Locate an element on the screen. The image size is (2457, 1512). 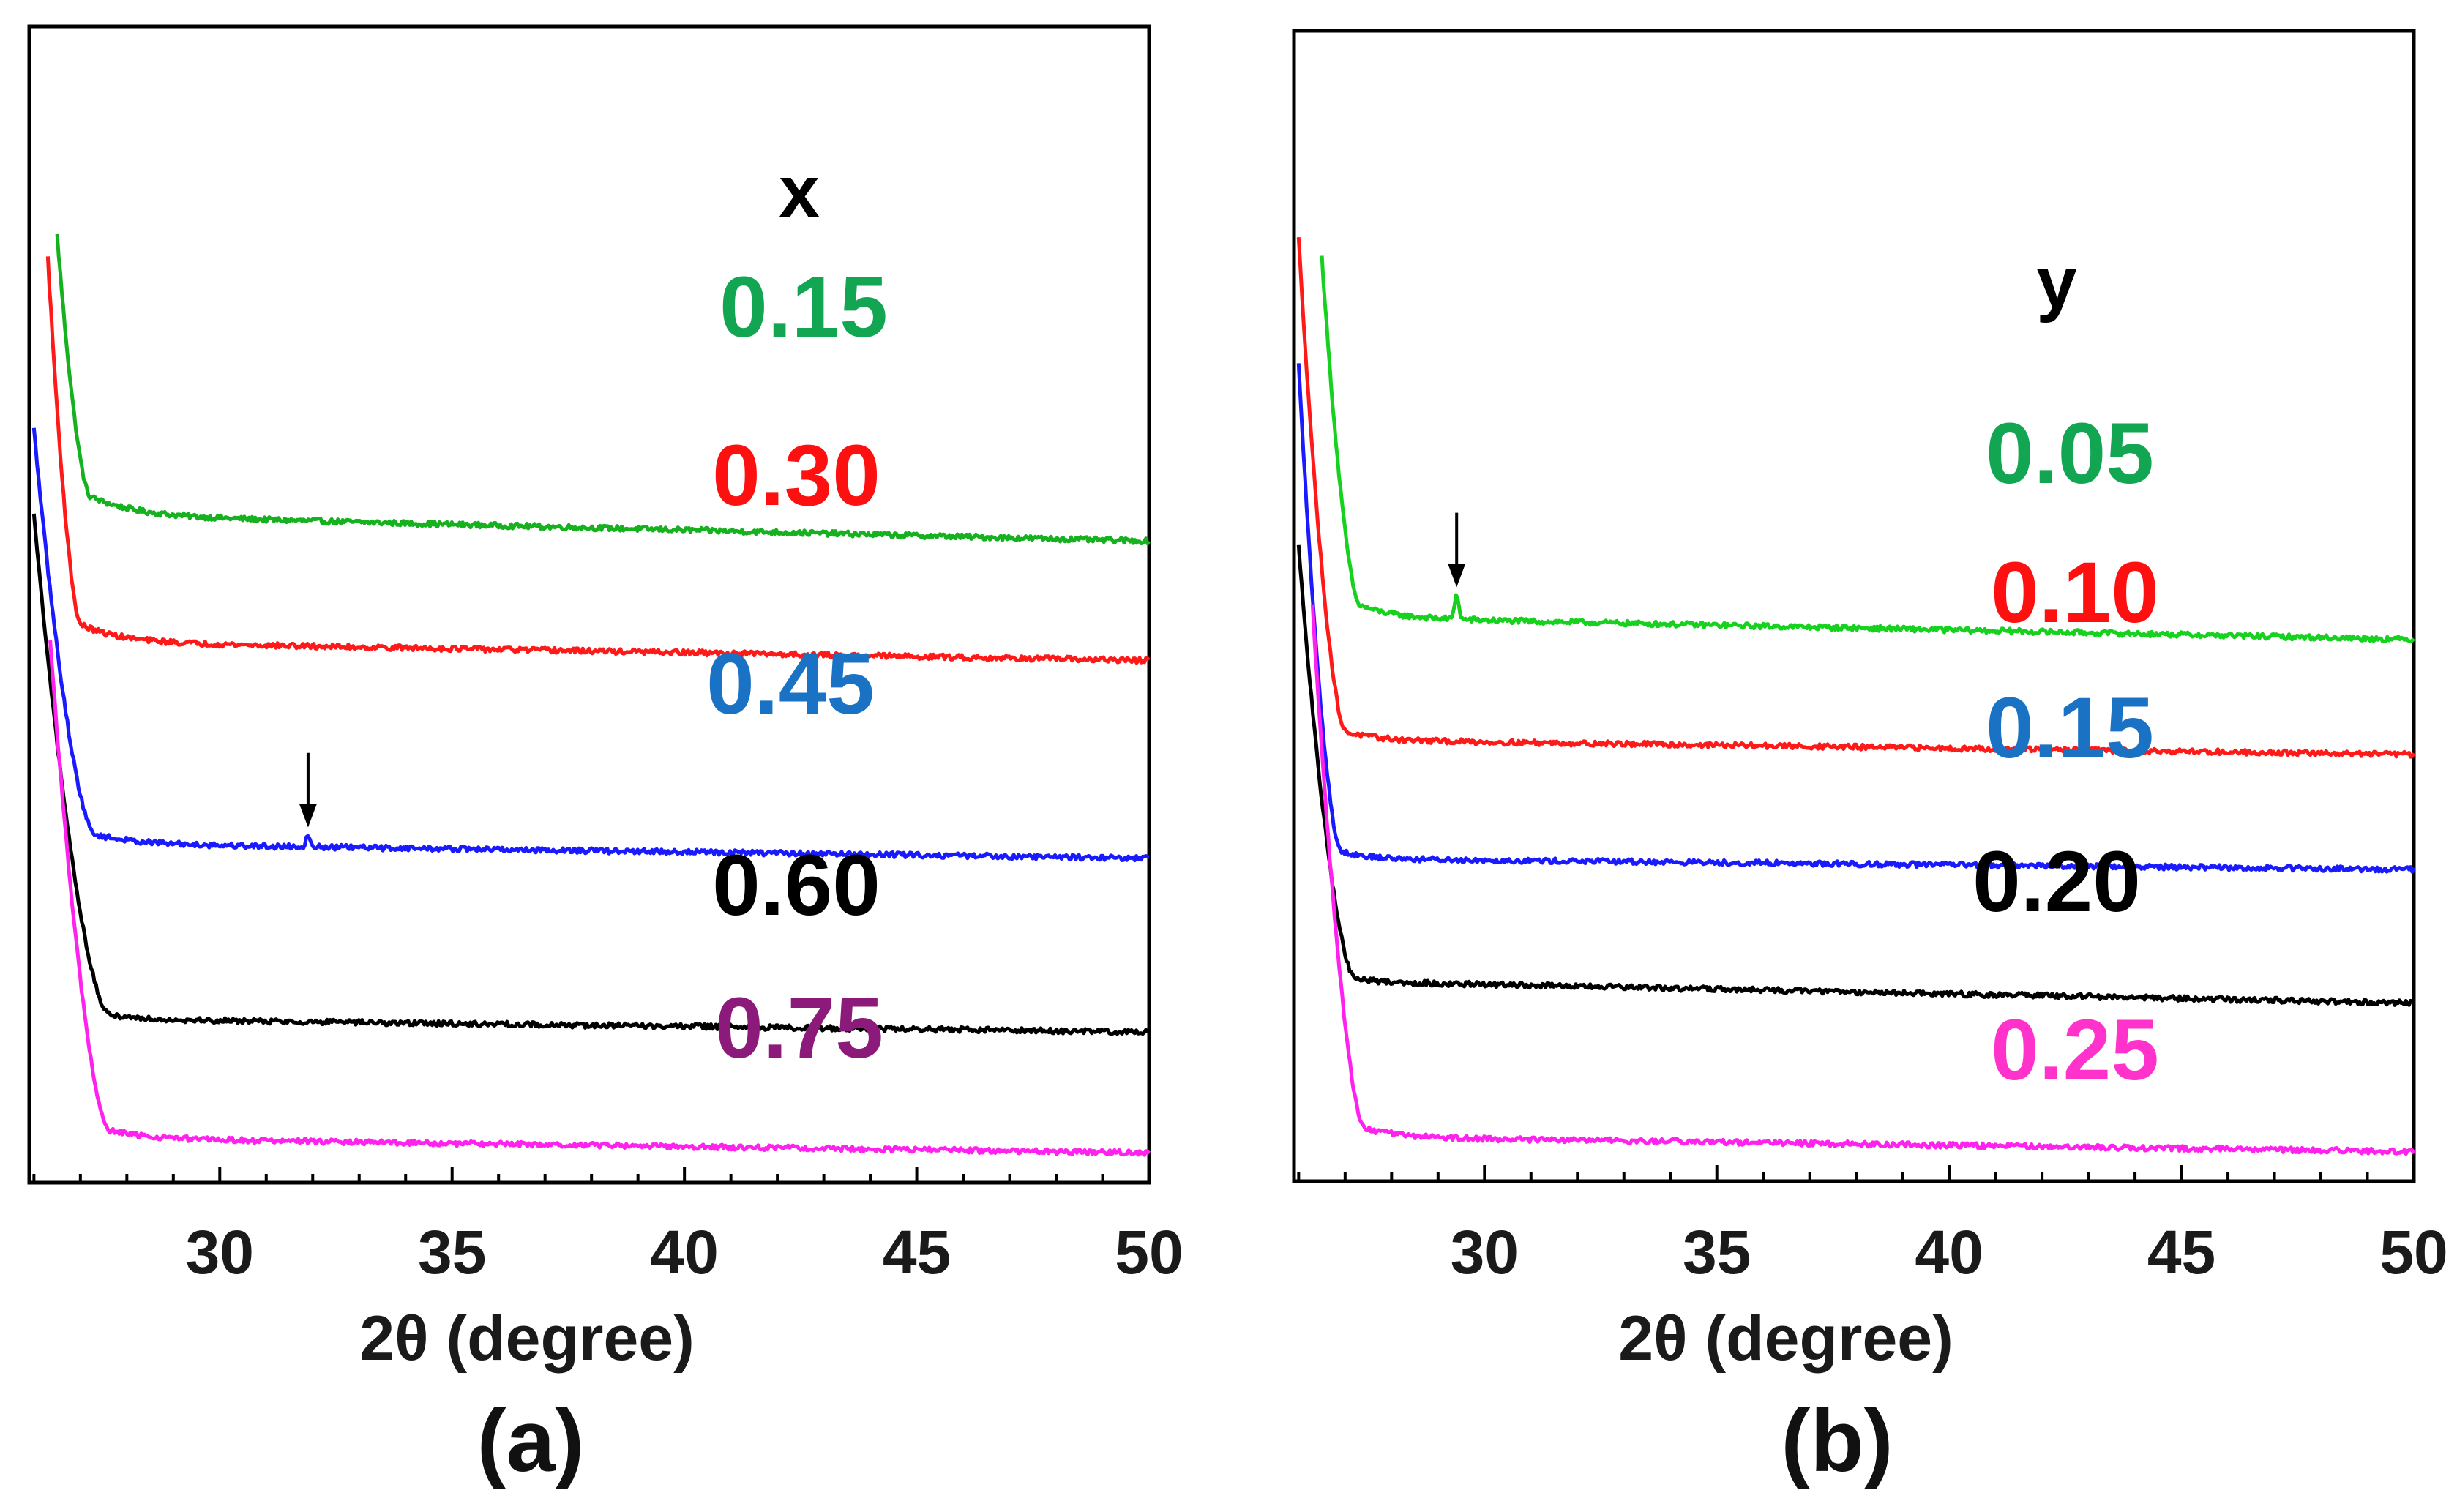
panel-b-legend-title: y is located at coordinates (2057, 282).